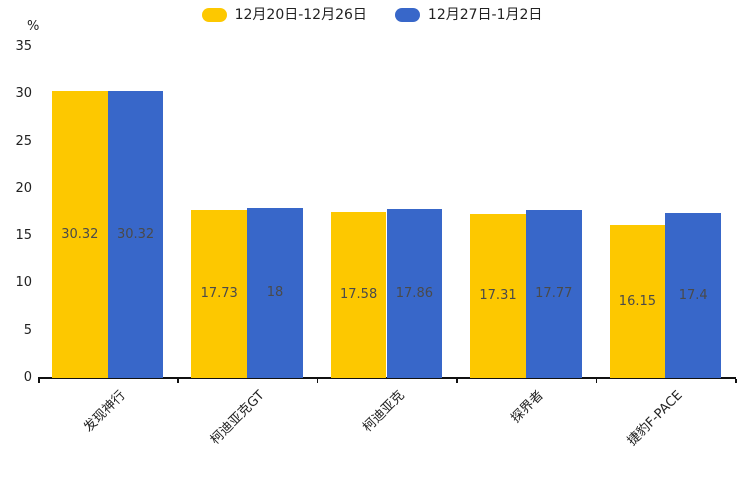 The height and width of the screenshot is (496, 744). What do you see at coordinates (237, 418) in the screenshot?
I see `x-axis-category-label: 柯迪亚克GT` at bounding box center [237, 418].